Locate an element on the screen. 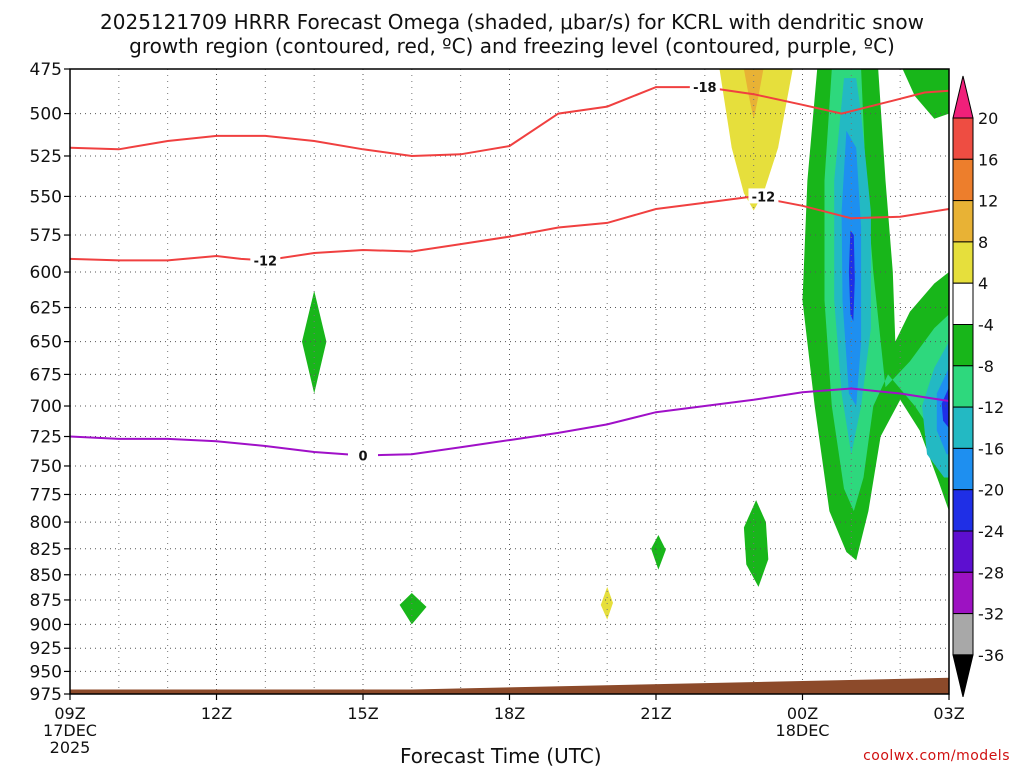 The height and width of the screenshot is (768, 1024). terrain-surface is located at coordinates (509, 685).